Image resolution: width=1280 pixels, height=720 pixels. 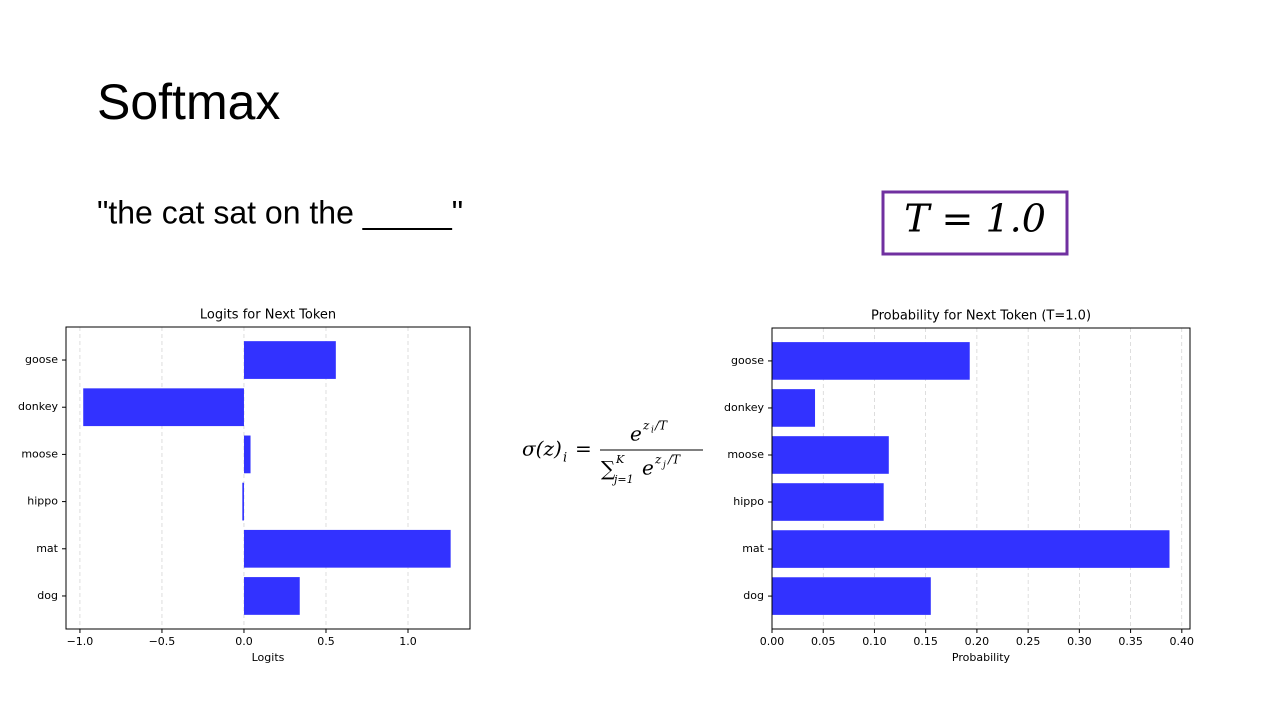 What do you see at coordinates (874, 641) in the screenshot?
I see `x-tick-label: 0.10` at bounding box center [874, 641].